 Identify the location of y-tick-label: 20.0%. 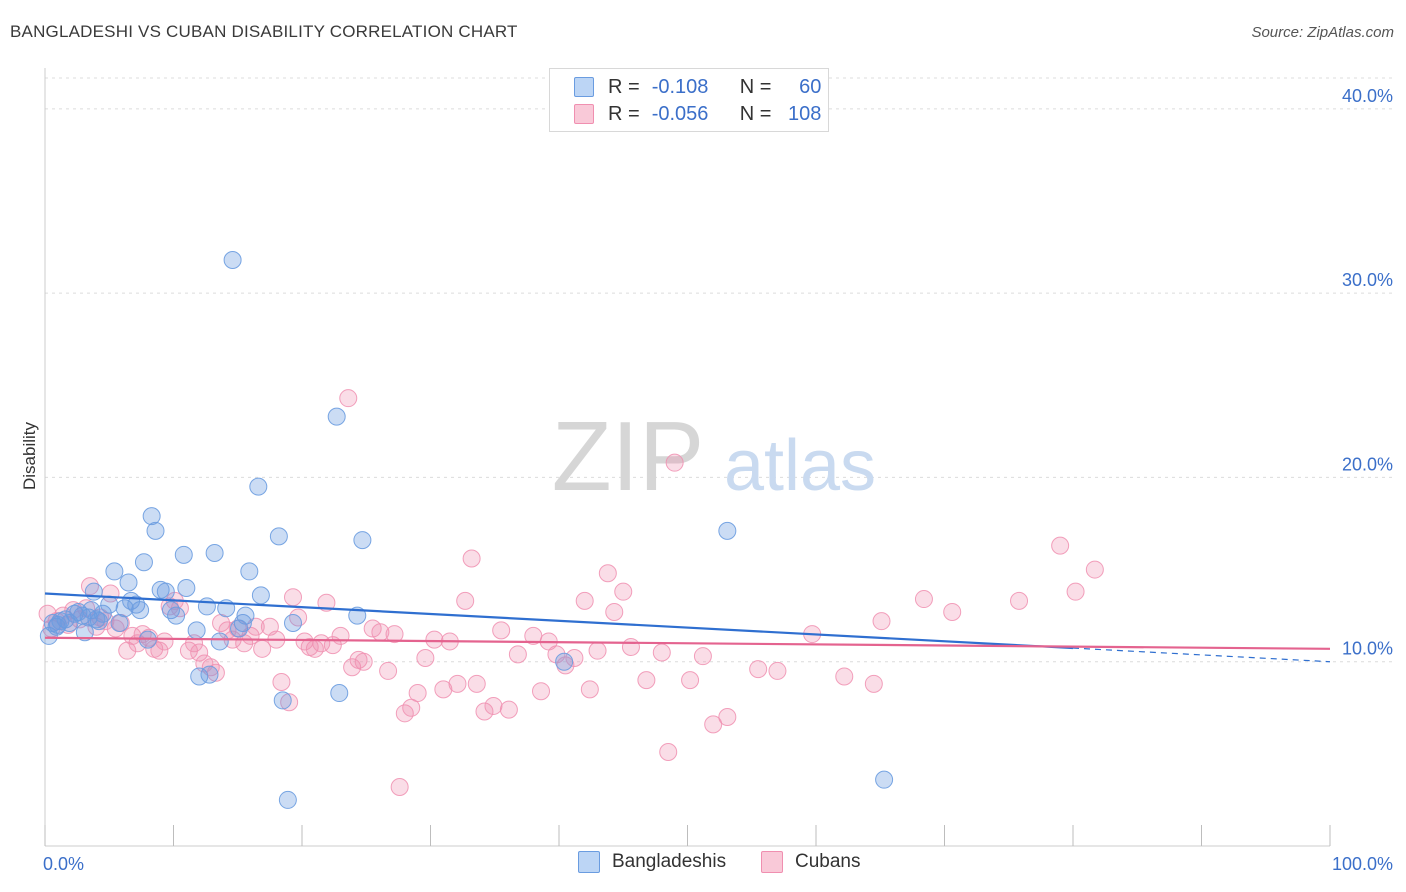
(1367, 464).